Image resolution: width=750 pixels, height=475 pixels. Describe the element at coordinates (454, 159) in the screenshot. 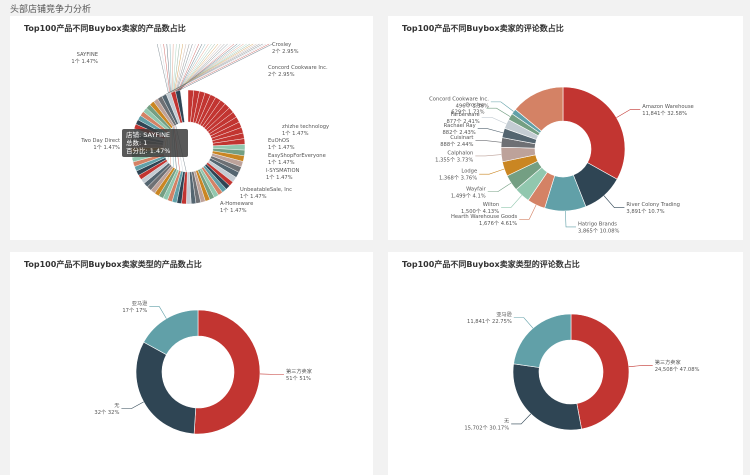

I see `slice-value-calphalon: 1,355个 3.73%` at that location.